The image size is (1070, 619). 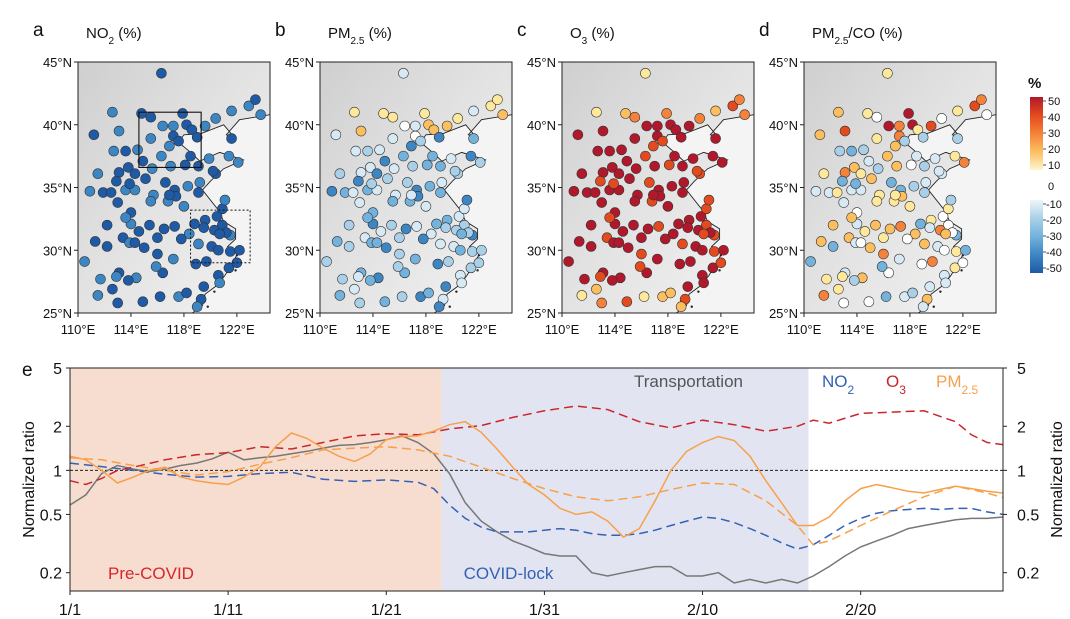 What do you see at coordinates (783, 188) in the screenshot?
I see `map-ytick-label: 35°N` at bounding box center [783, 188].